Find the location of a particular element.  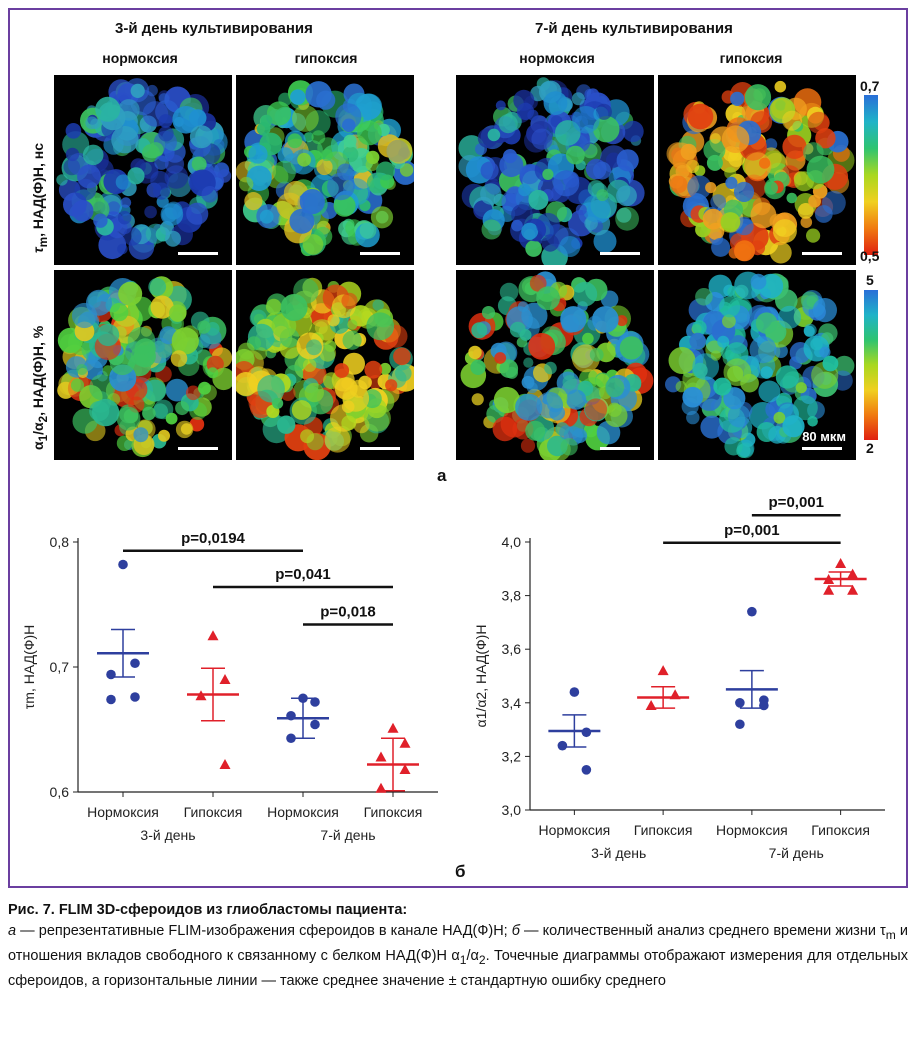

p-value-label: p=0,041 is located at coordinates (302, 574).